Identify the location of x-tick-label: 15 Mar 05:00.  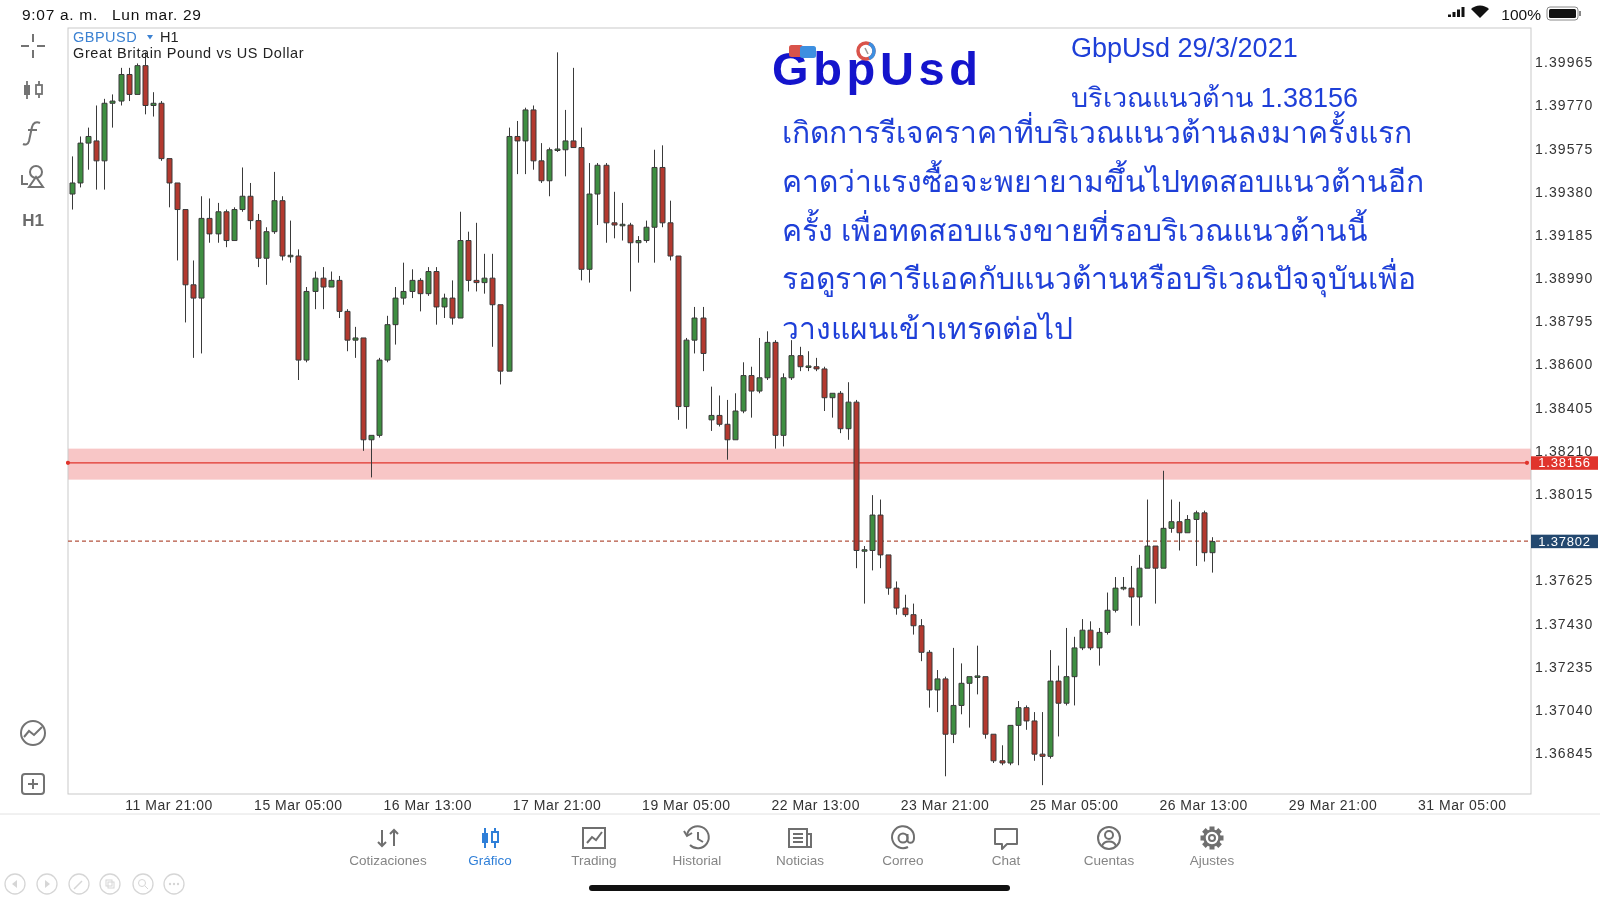
(298, 804).